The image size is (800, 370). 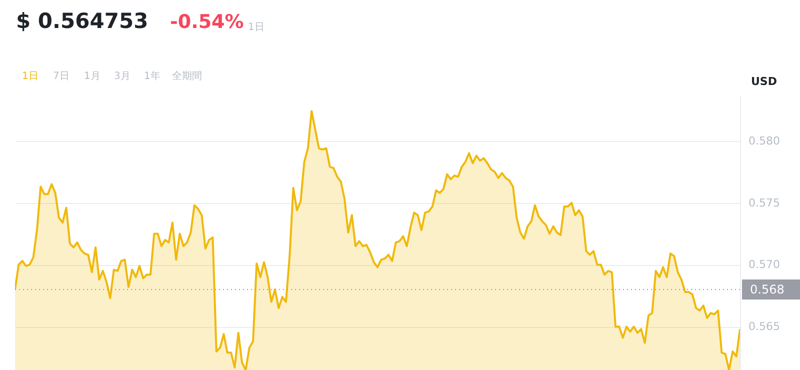 I want to click on text: 7日, so click(x=61, y=76).